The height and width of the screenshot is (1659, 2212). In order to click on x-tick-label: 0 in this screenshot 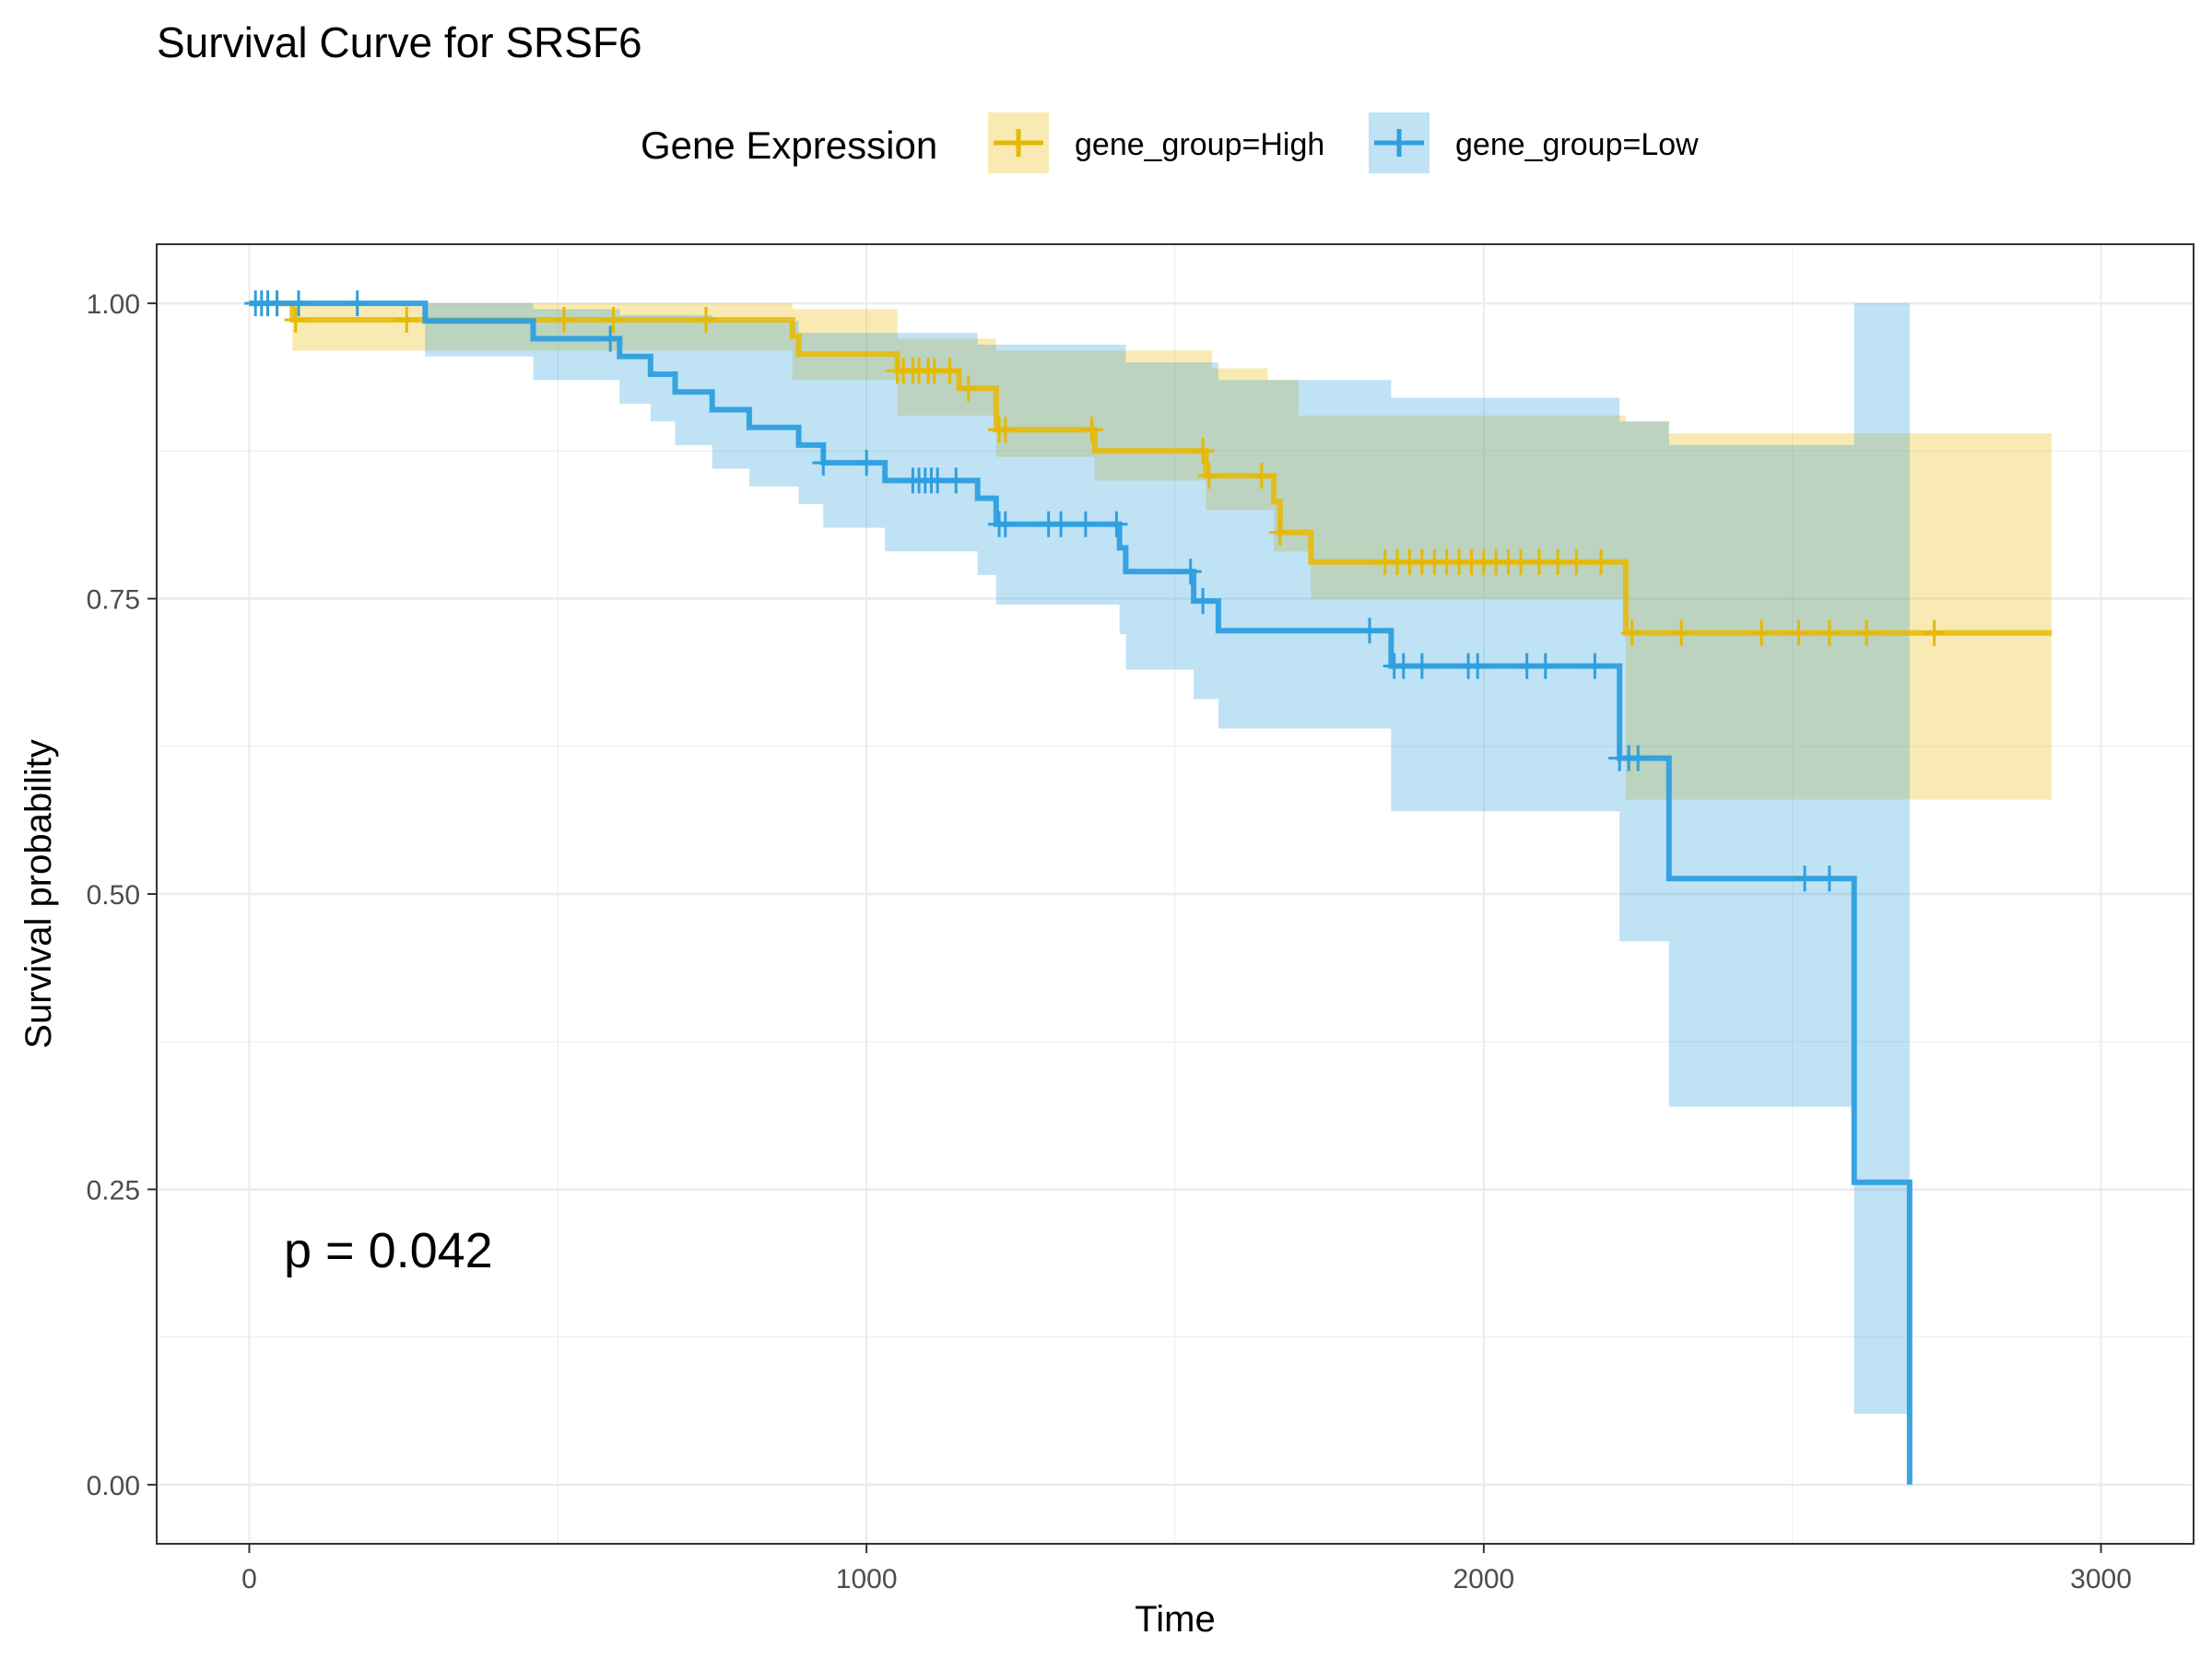, I will do `click(249, 1579)`.